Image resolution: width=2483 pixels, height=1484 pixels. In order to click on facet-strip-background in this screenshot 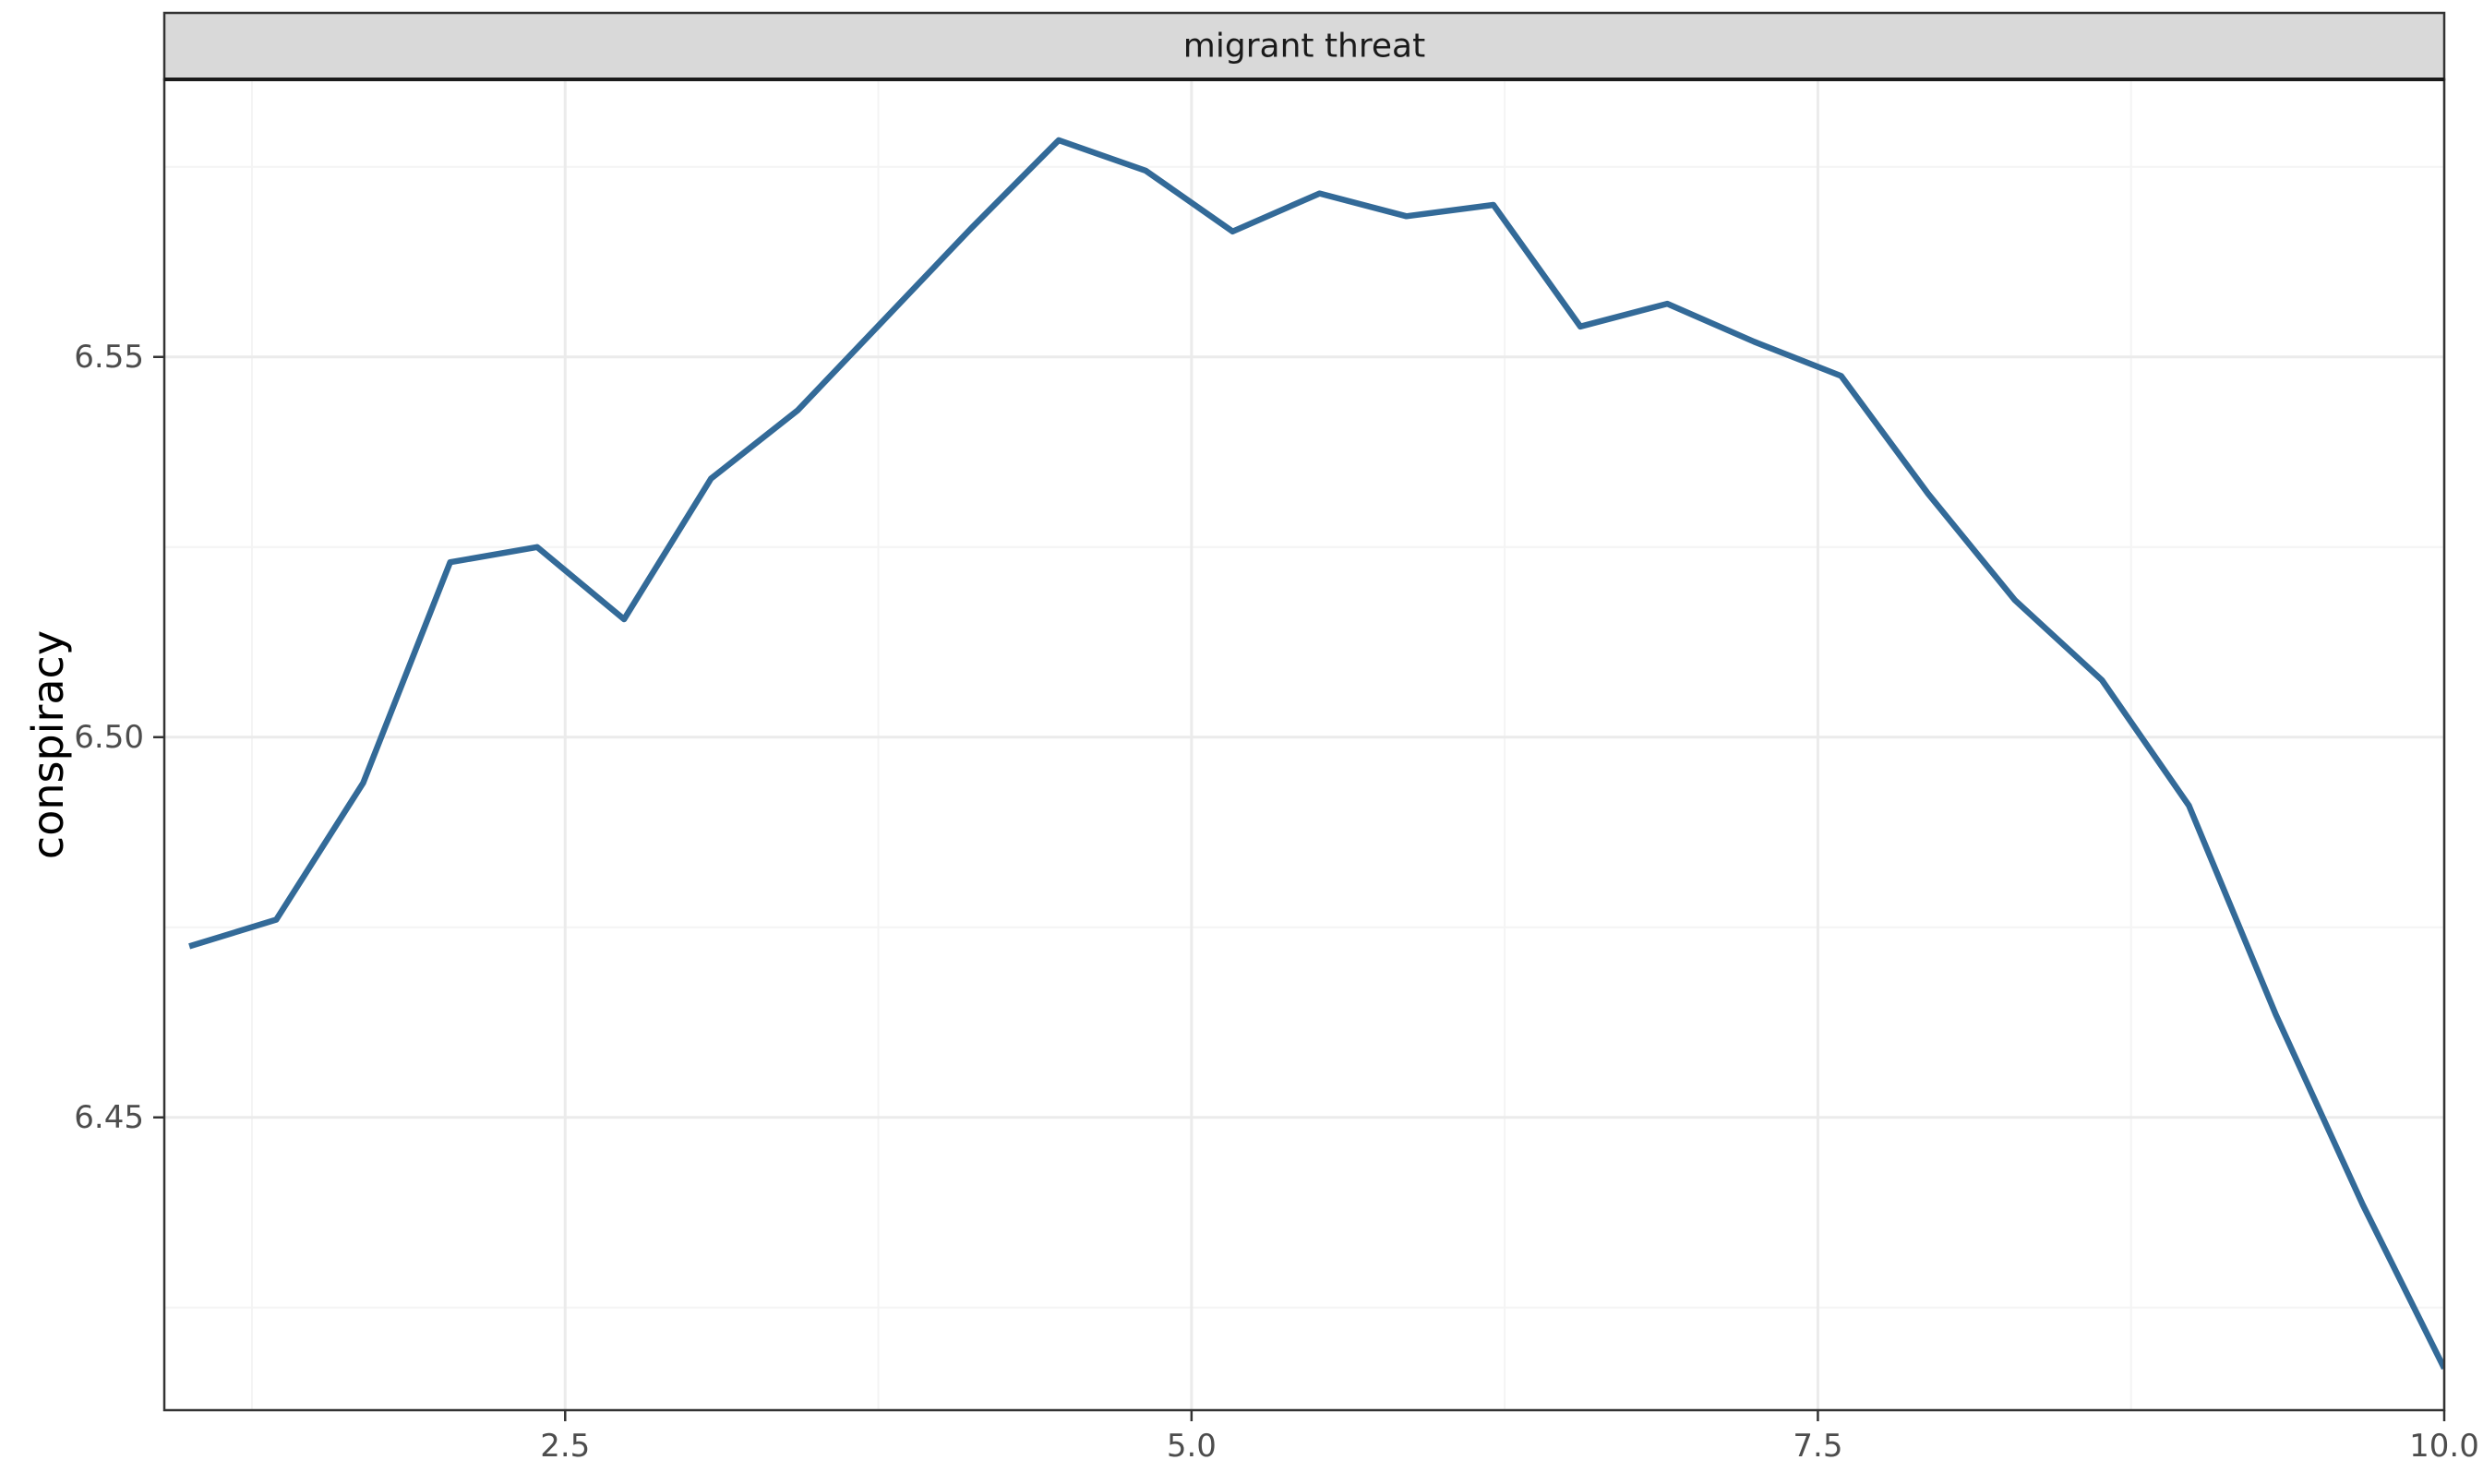, I will do `click(1304, 46)`.